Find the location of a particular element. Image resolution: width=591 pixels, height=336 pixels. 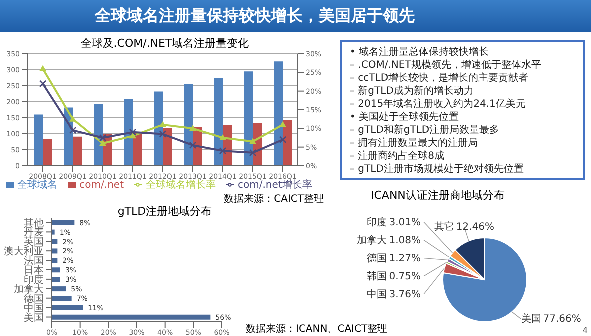

data-label: 3.76% is located at coordinates (405, 294).